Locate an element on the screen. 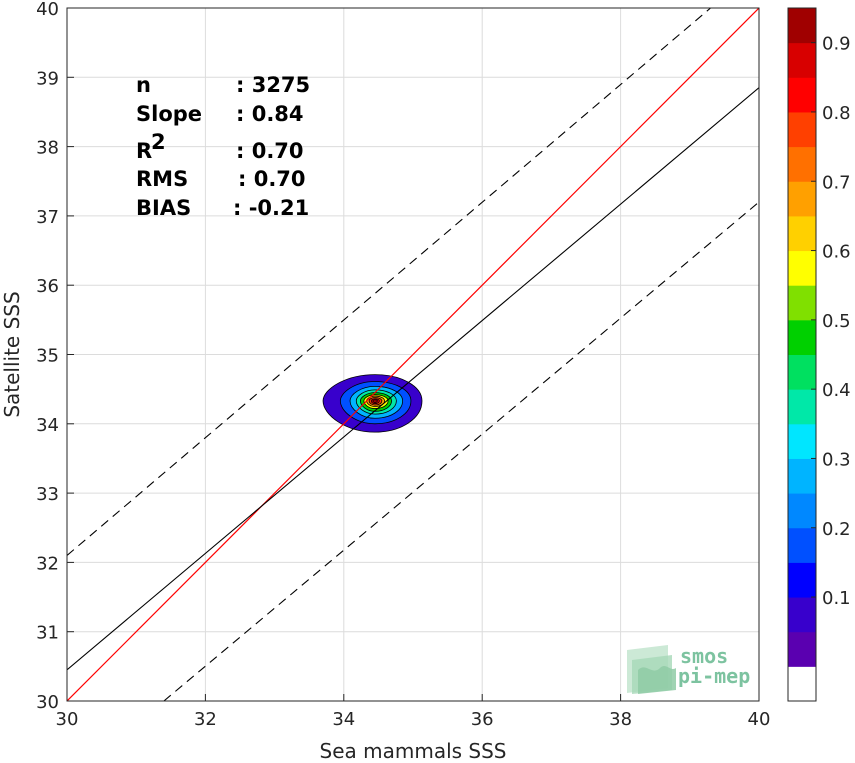 The image size is (855, 763). stat-value-bias: : -0.21 is located at coordinates (271, 208).